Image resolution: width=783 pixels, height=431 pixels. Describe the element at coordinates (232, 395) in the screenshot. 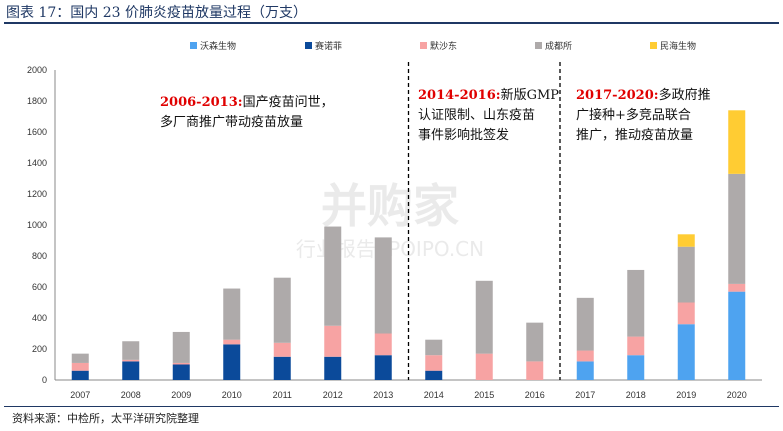

I see `x-tick-label: 2010` at that location.